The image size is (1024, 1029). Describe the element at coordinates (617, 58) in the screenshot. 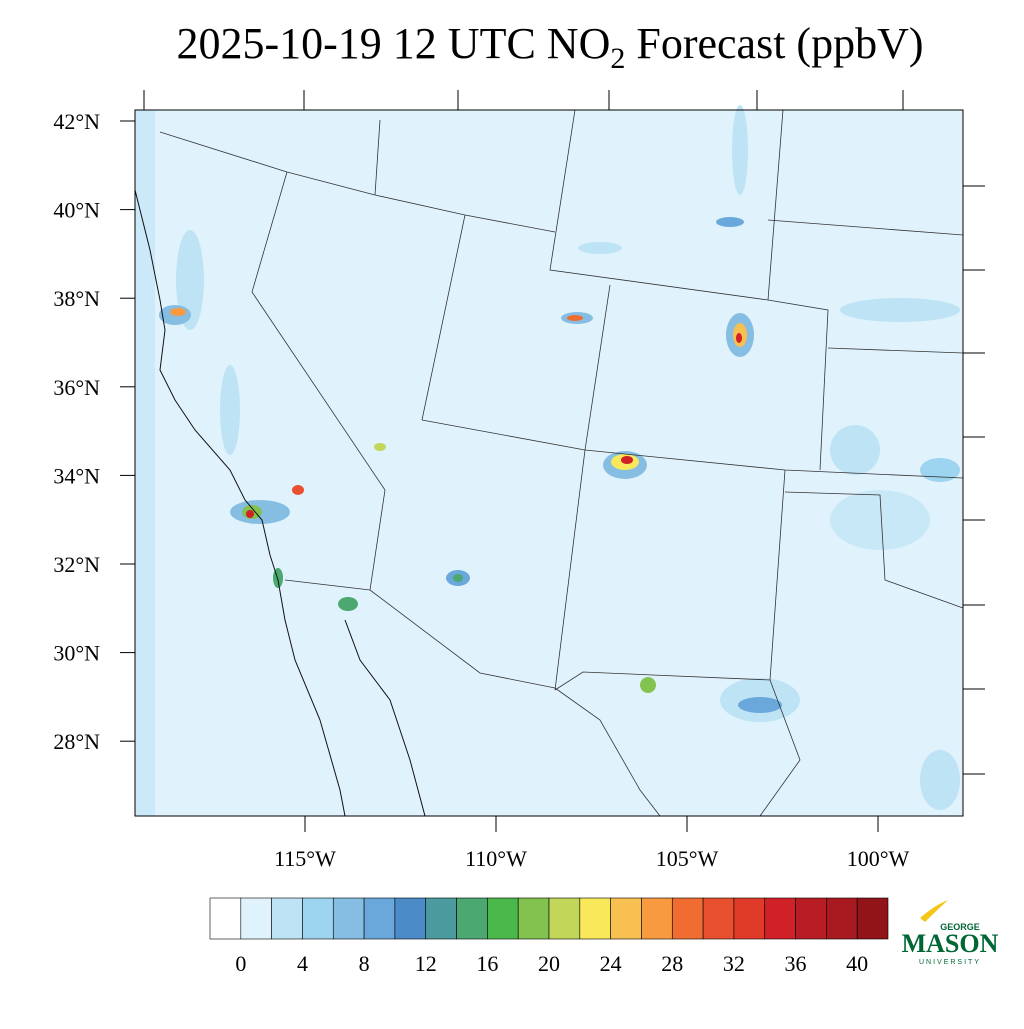

I see `title-subscript: 2` at that location.